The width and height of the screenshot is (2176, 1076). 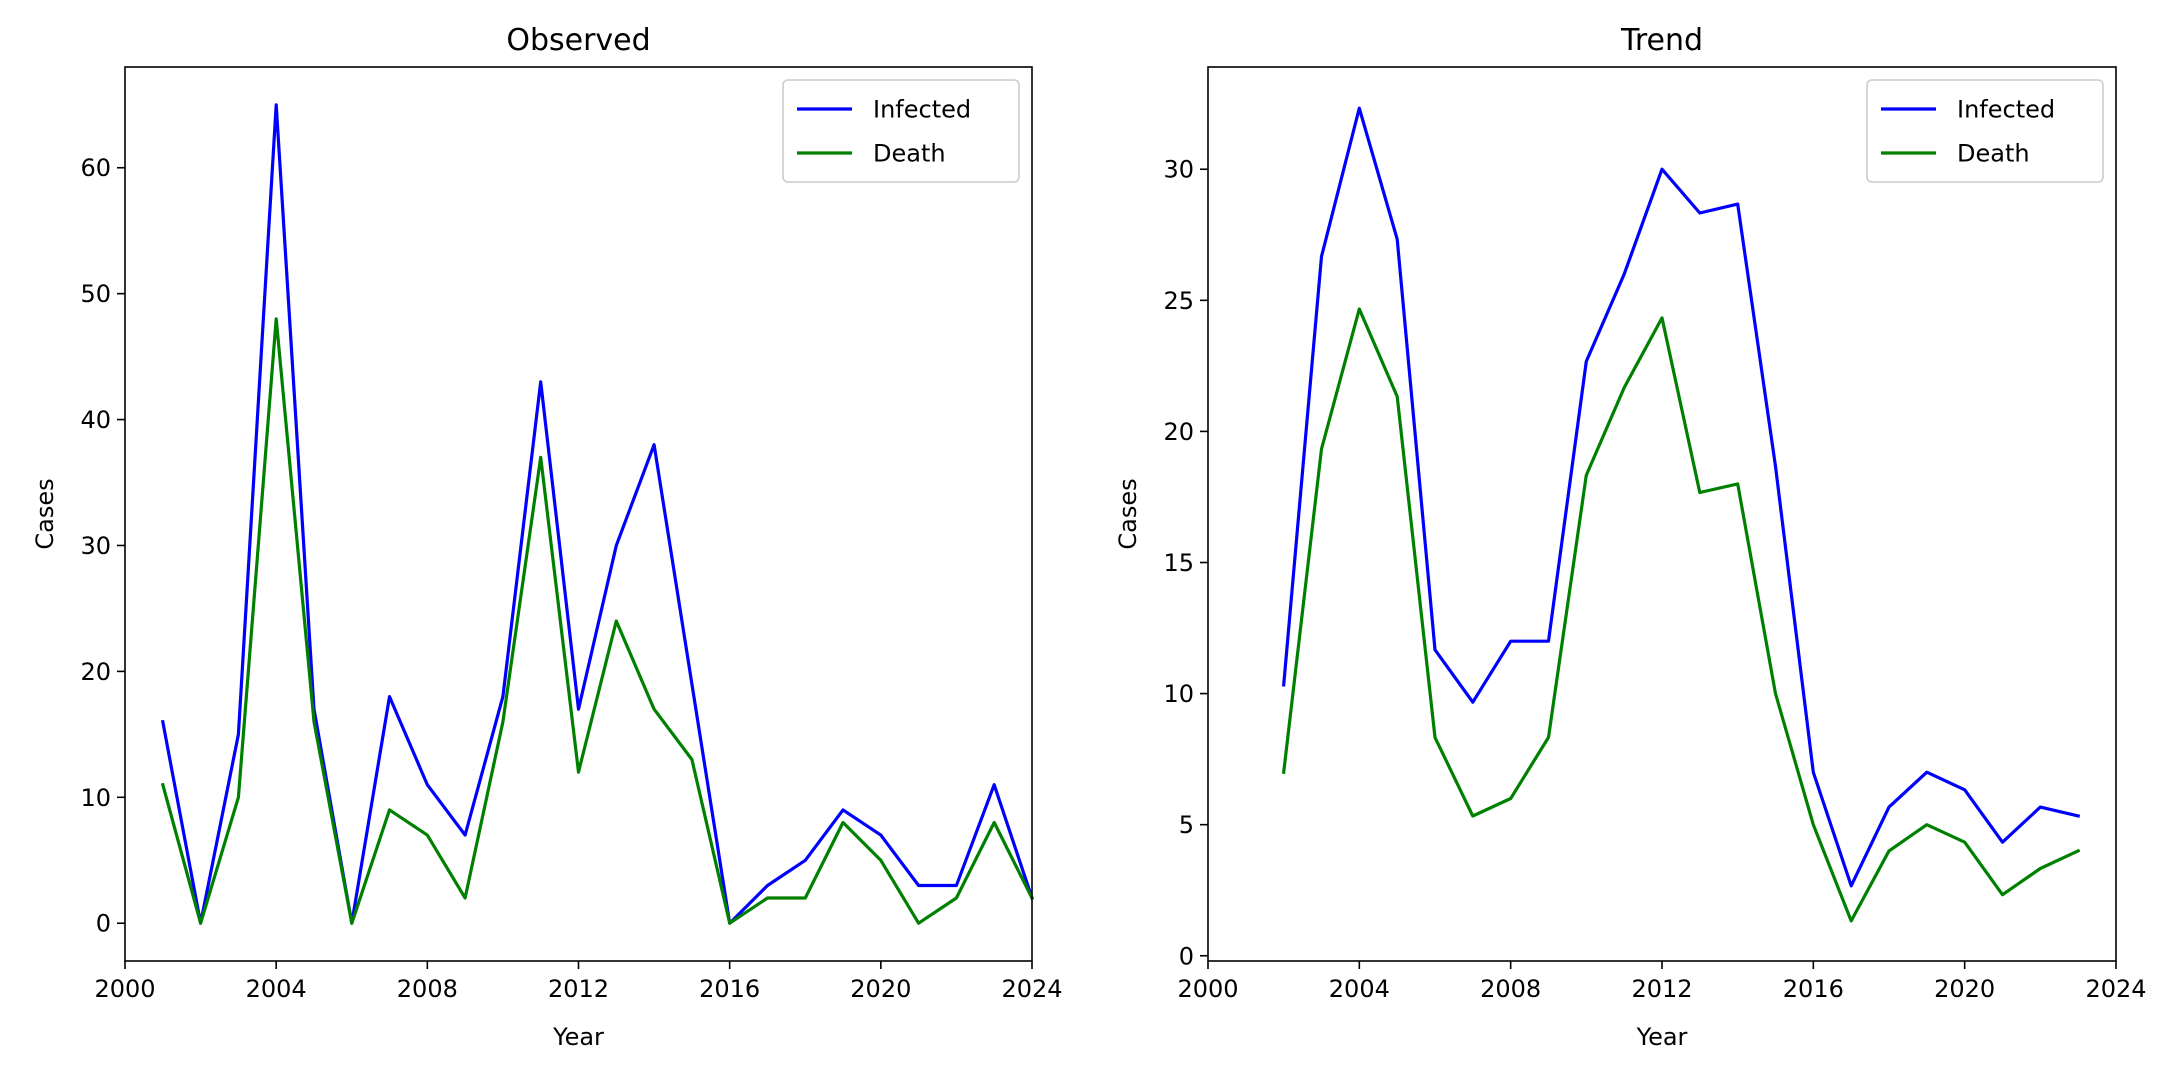 I want to click on y-tick-label: 60, so click(x=95, y=168).